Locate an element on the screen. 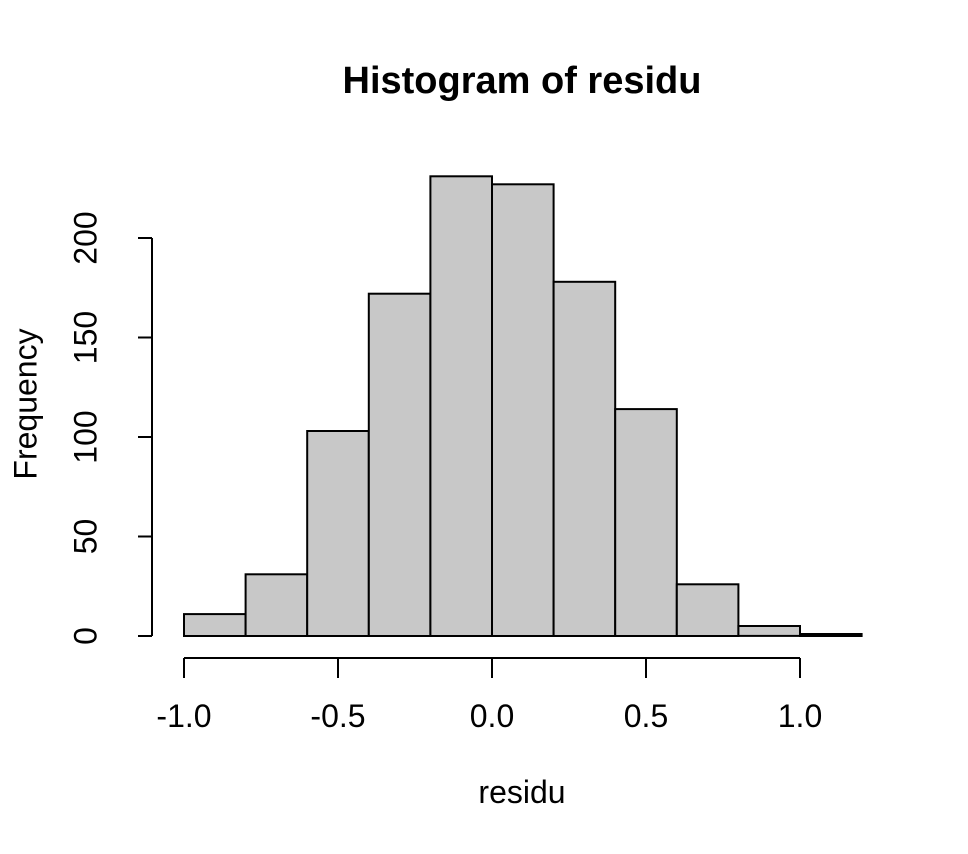 The width and height of the screenshot is (968, 854). chart-title: Histogram of residu is located at coordinates (522, 81).